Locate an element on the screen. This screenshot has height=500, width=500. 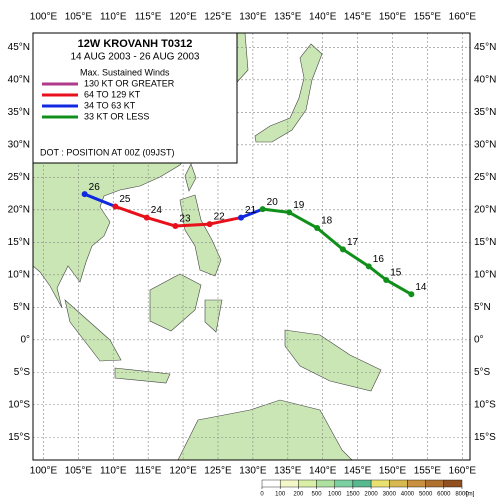
x-tick-label: 120°E is located at coordinates (183, 17).